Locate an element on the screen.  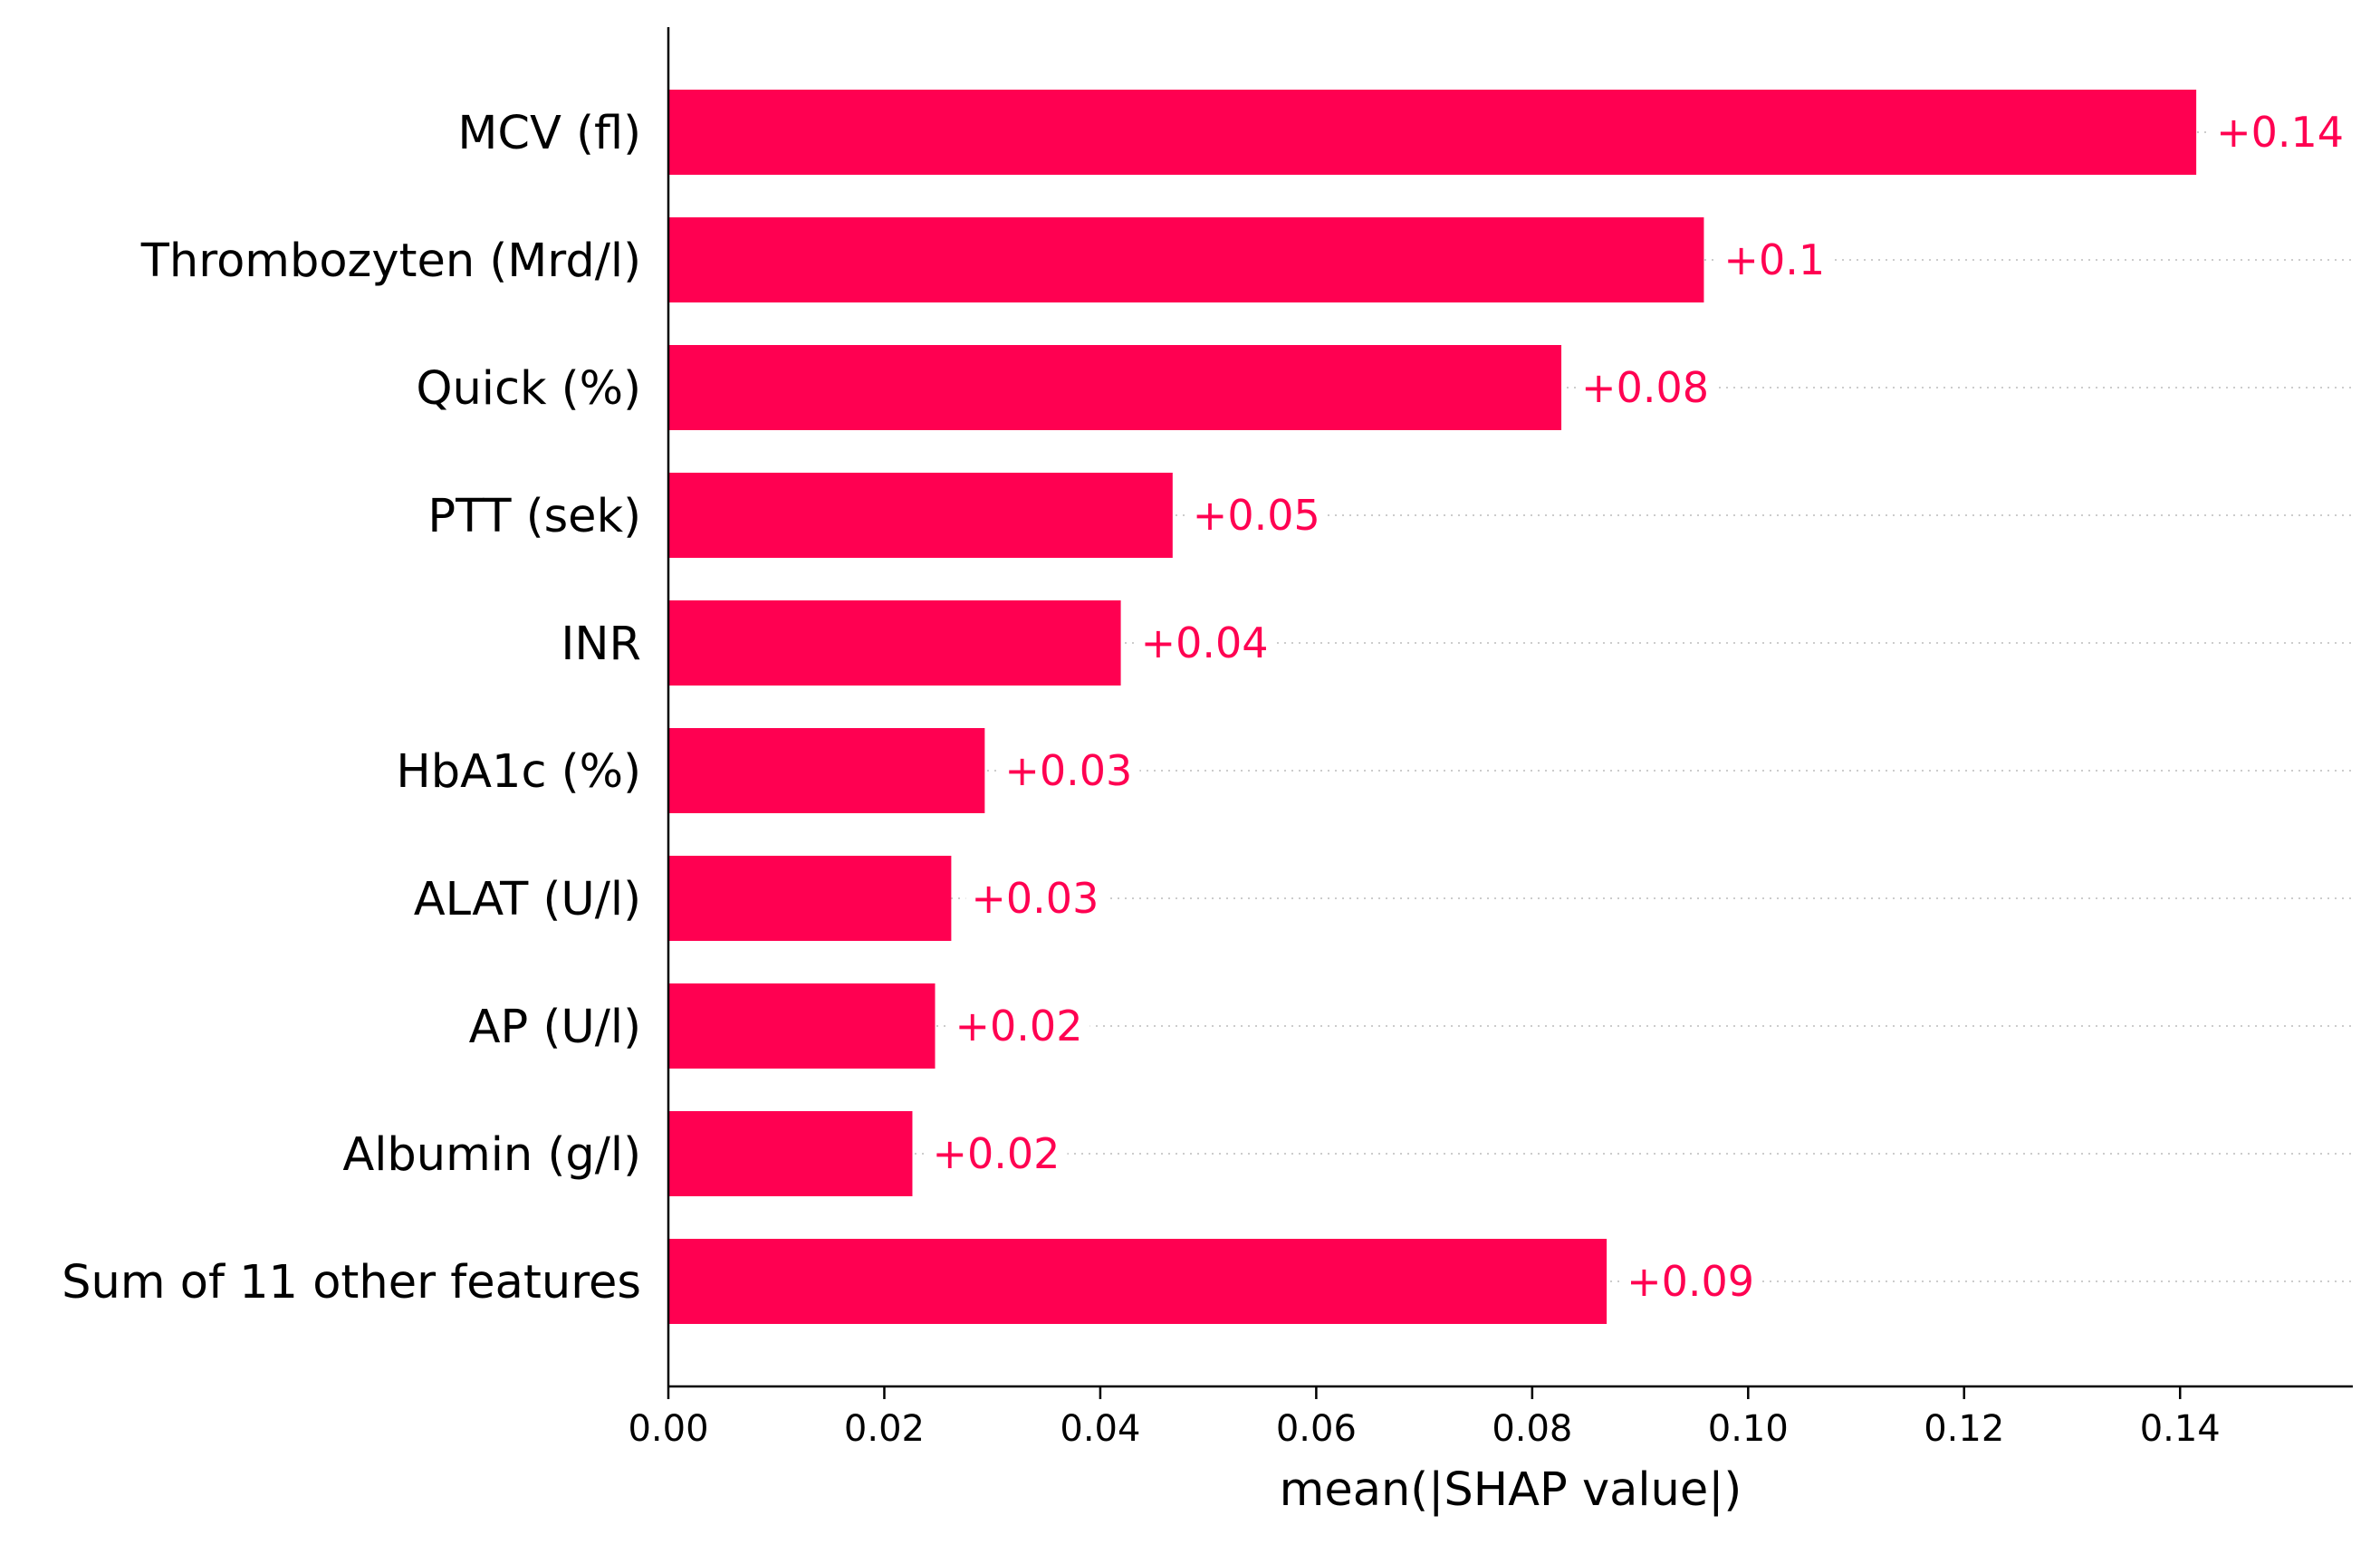
feature-label: ALAT (U/l) is located at coordinates (527, 899).